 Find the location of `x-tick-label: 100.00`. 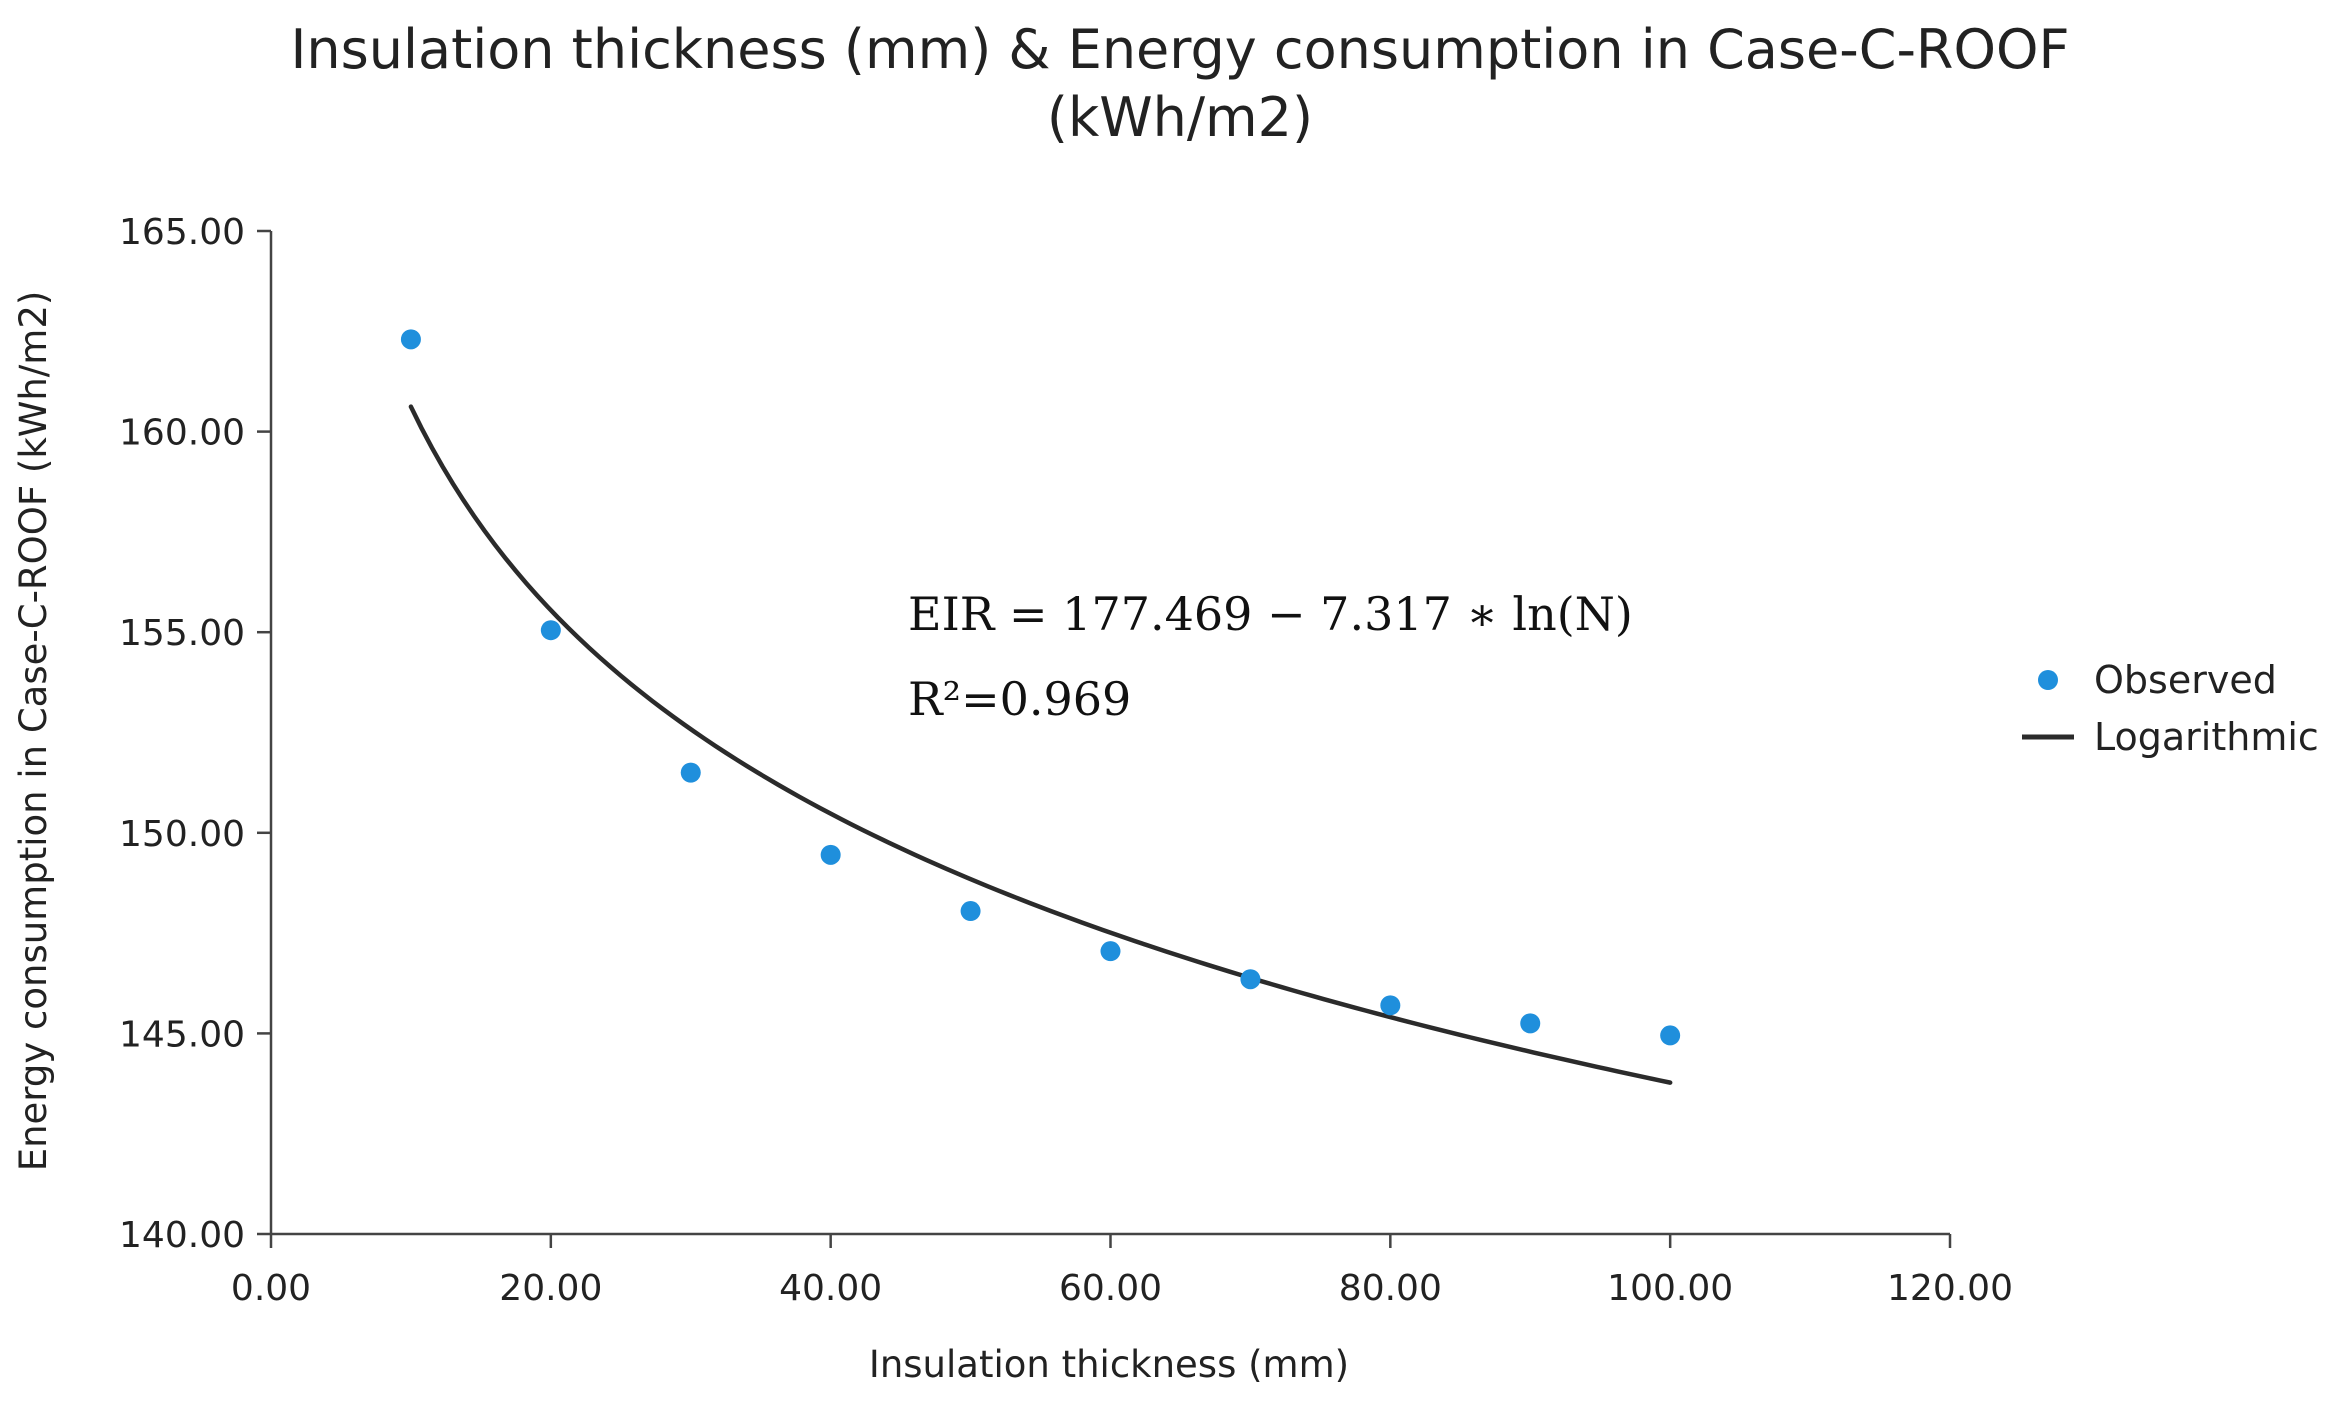

x-tick-label: 100.00 is located at coordinates (1670, 1288).